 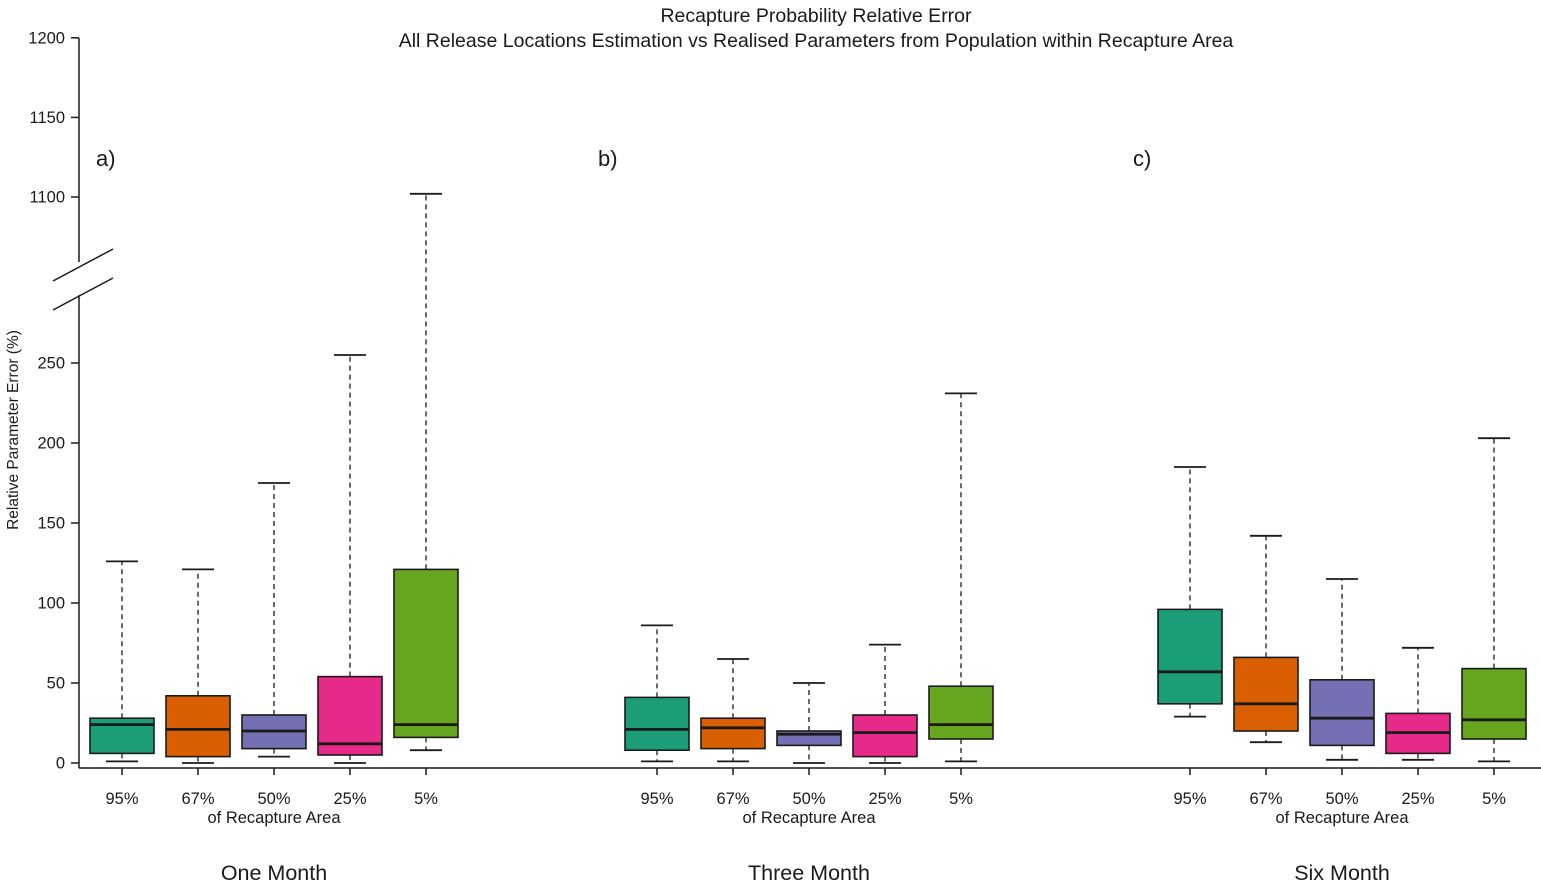 What do you see at coordinates (426, 653) in the screenshot?
I see `panel-0-box-5%-rect` at bounding box center [426, 653].